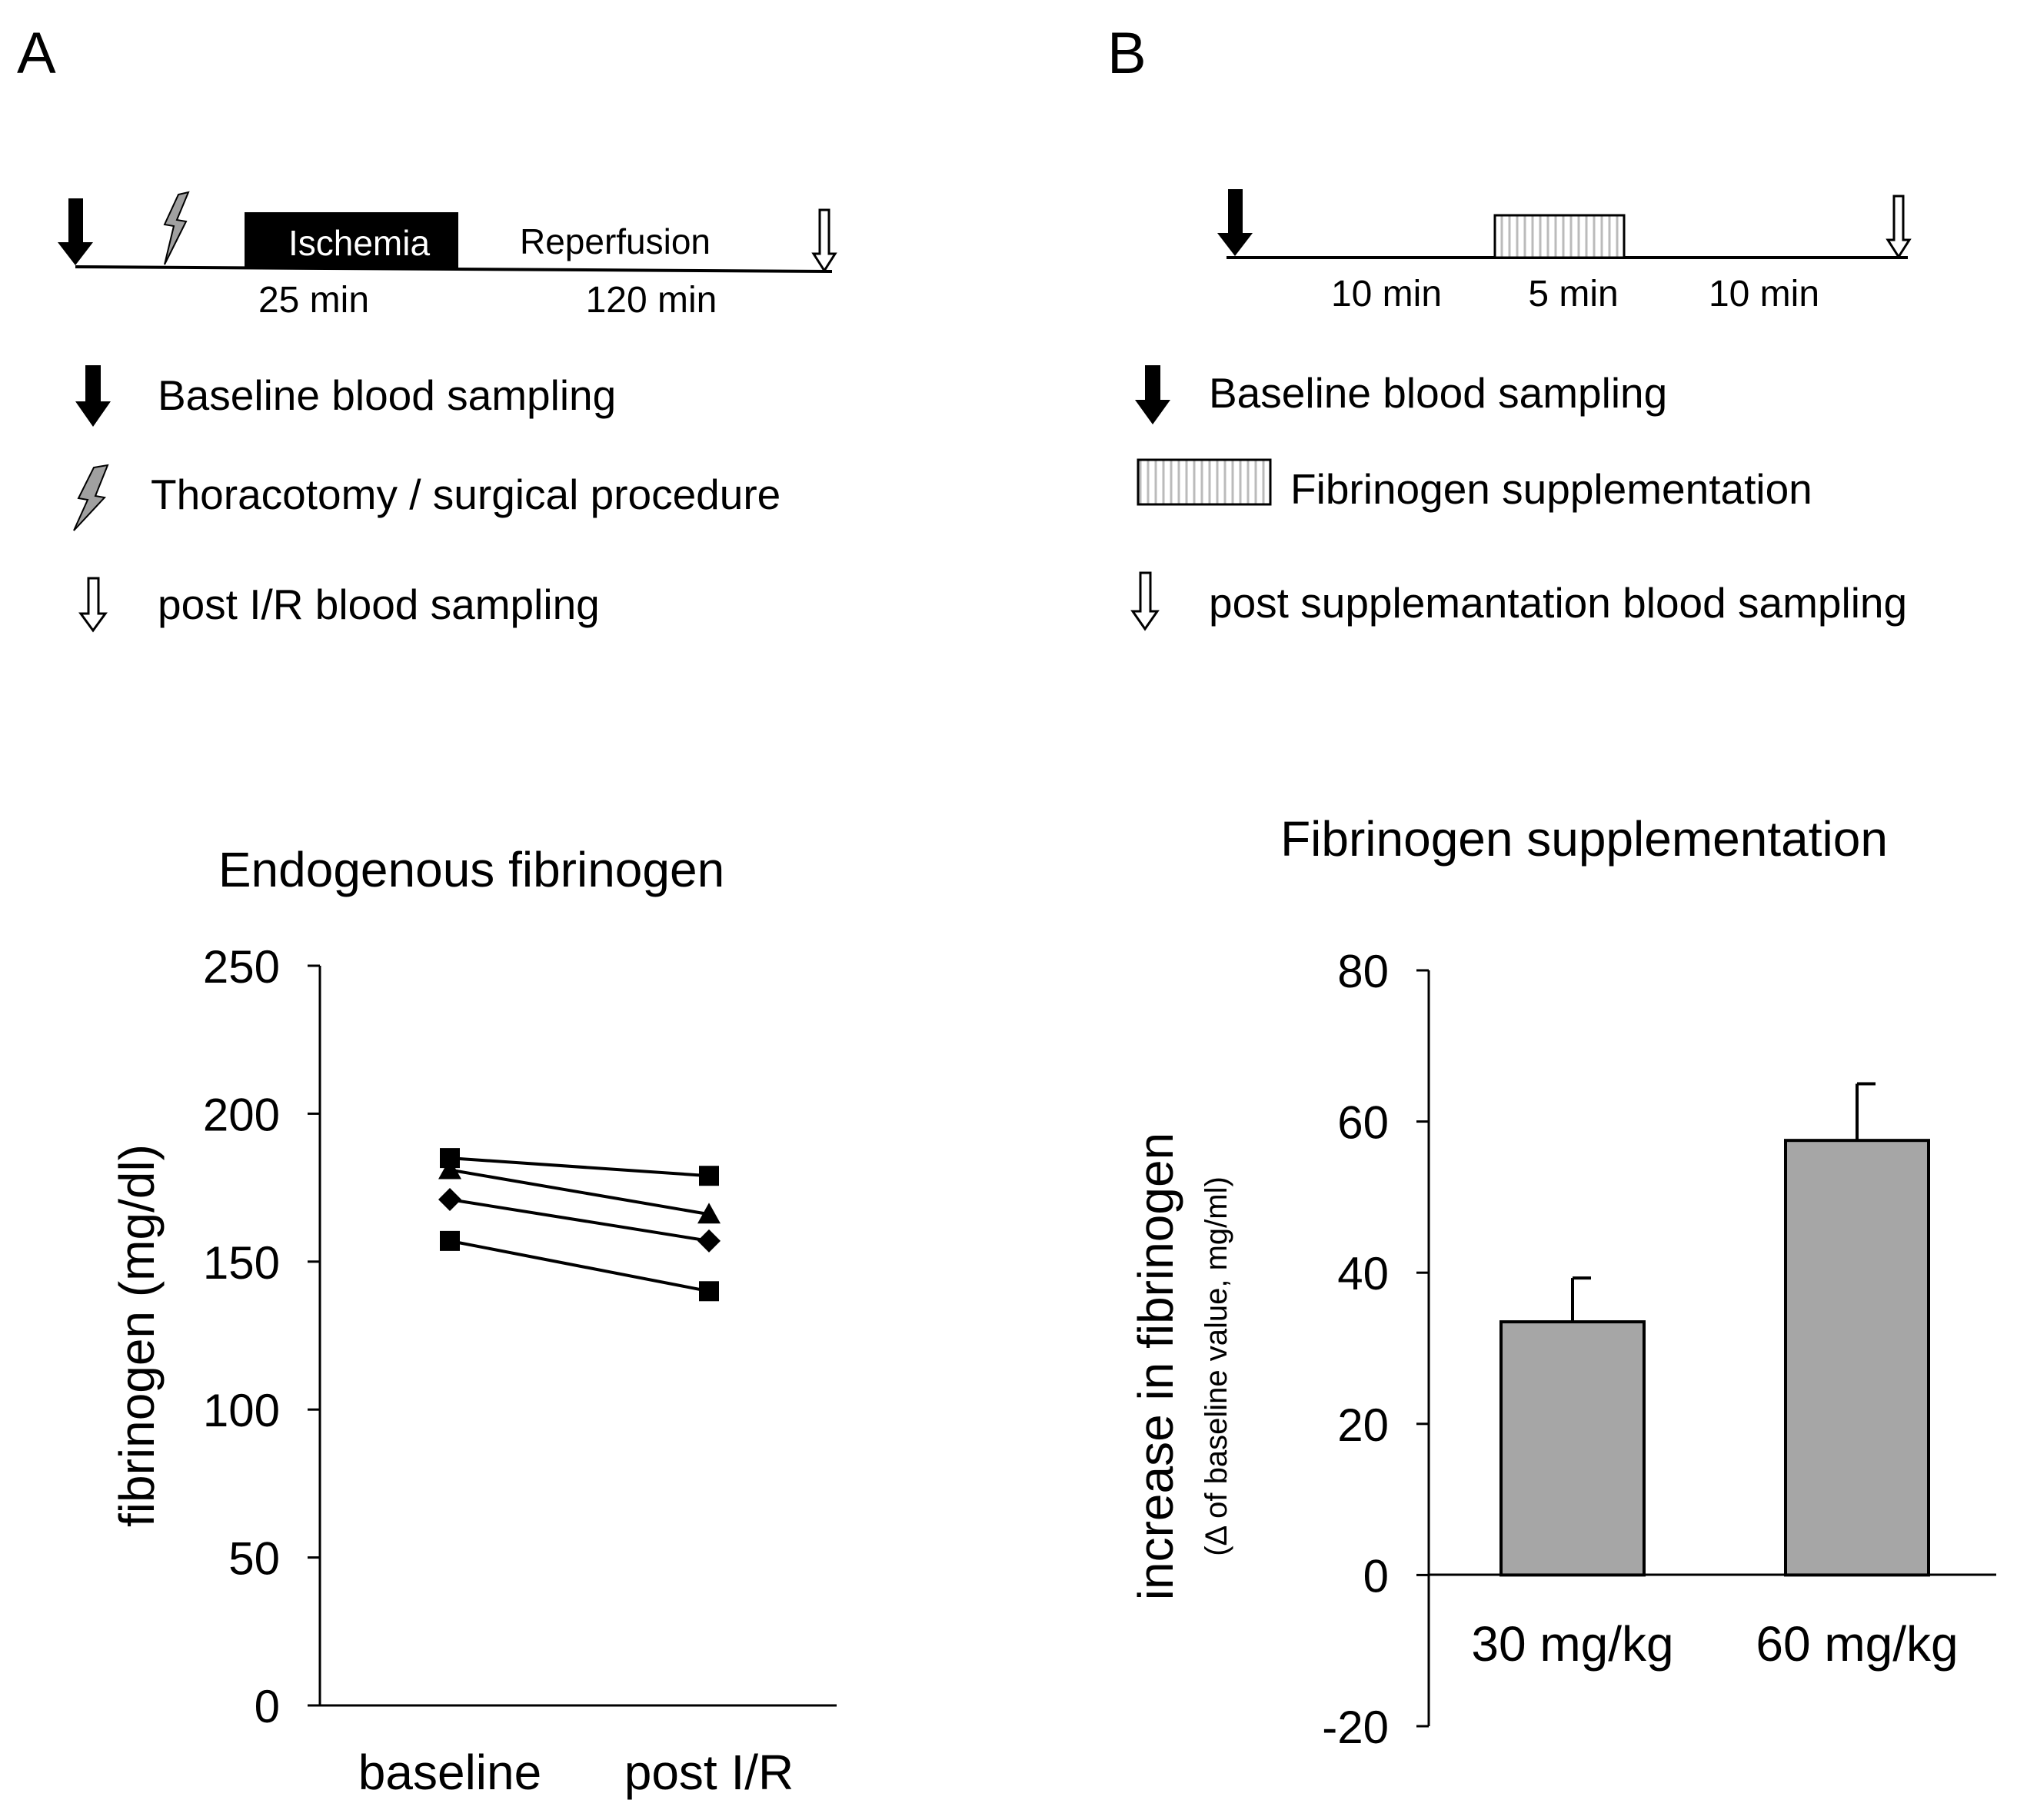  What do you see at coordinates (241, 1410) in the screenshot?
I see `chart-a-y-tick-label: 100` at bounding box center [241, 1410].